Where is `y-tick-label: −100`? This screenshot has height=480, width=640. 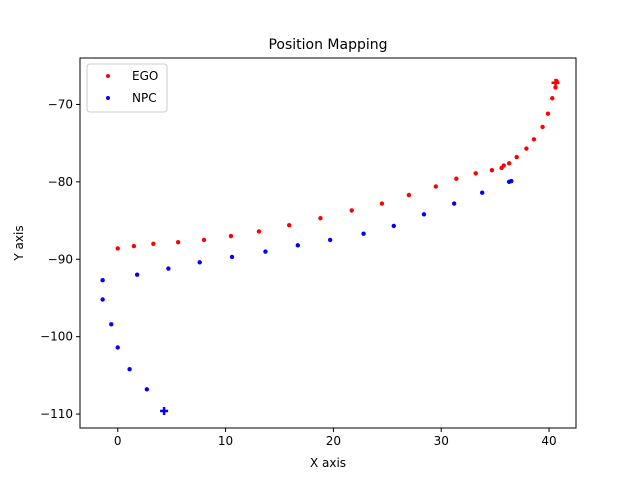
y-tick-label: −100 is located at coordinates (56, 337).